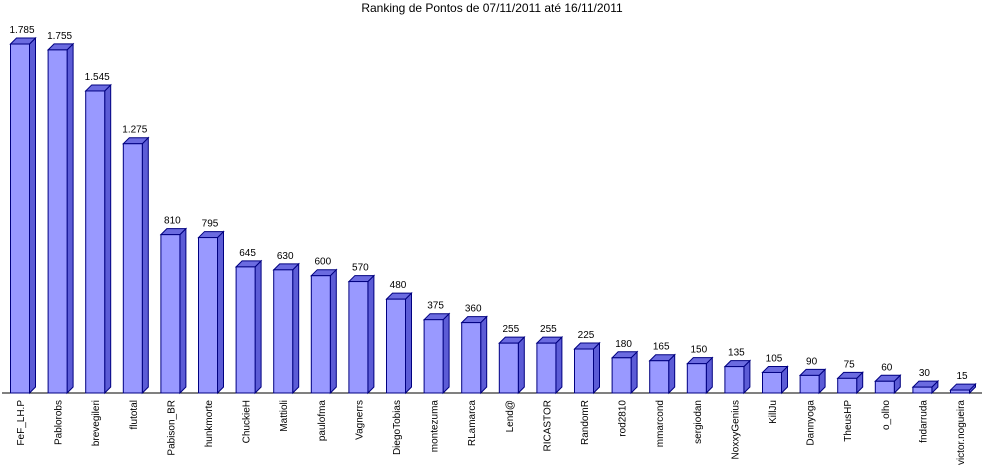  Describe the element at coordinates (435, 426) in the screenshot. I see `x-tick-label: montezuma` at that location.